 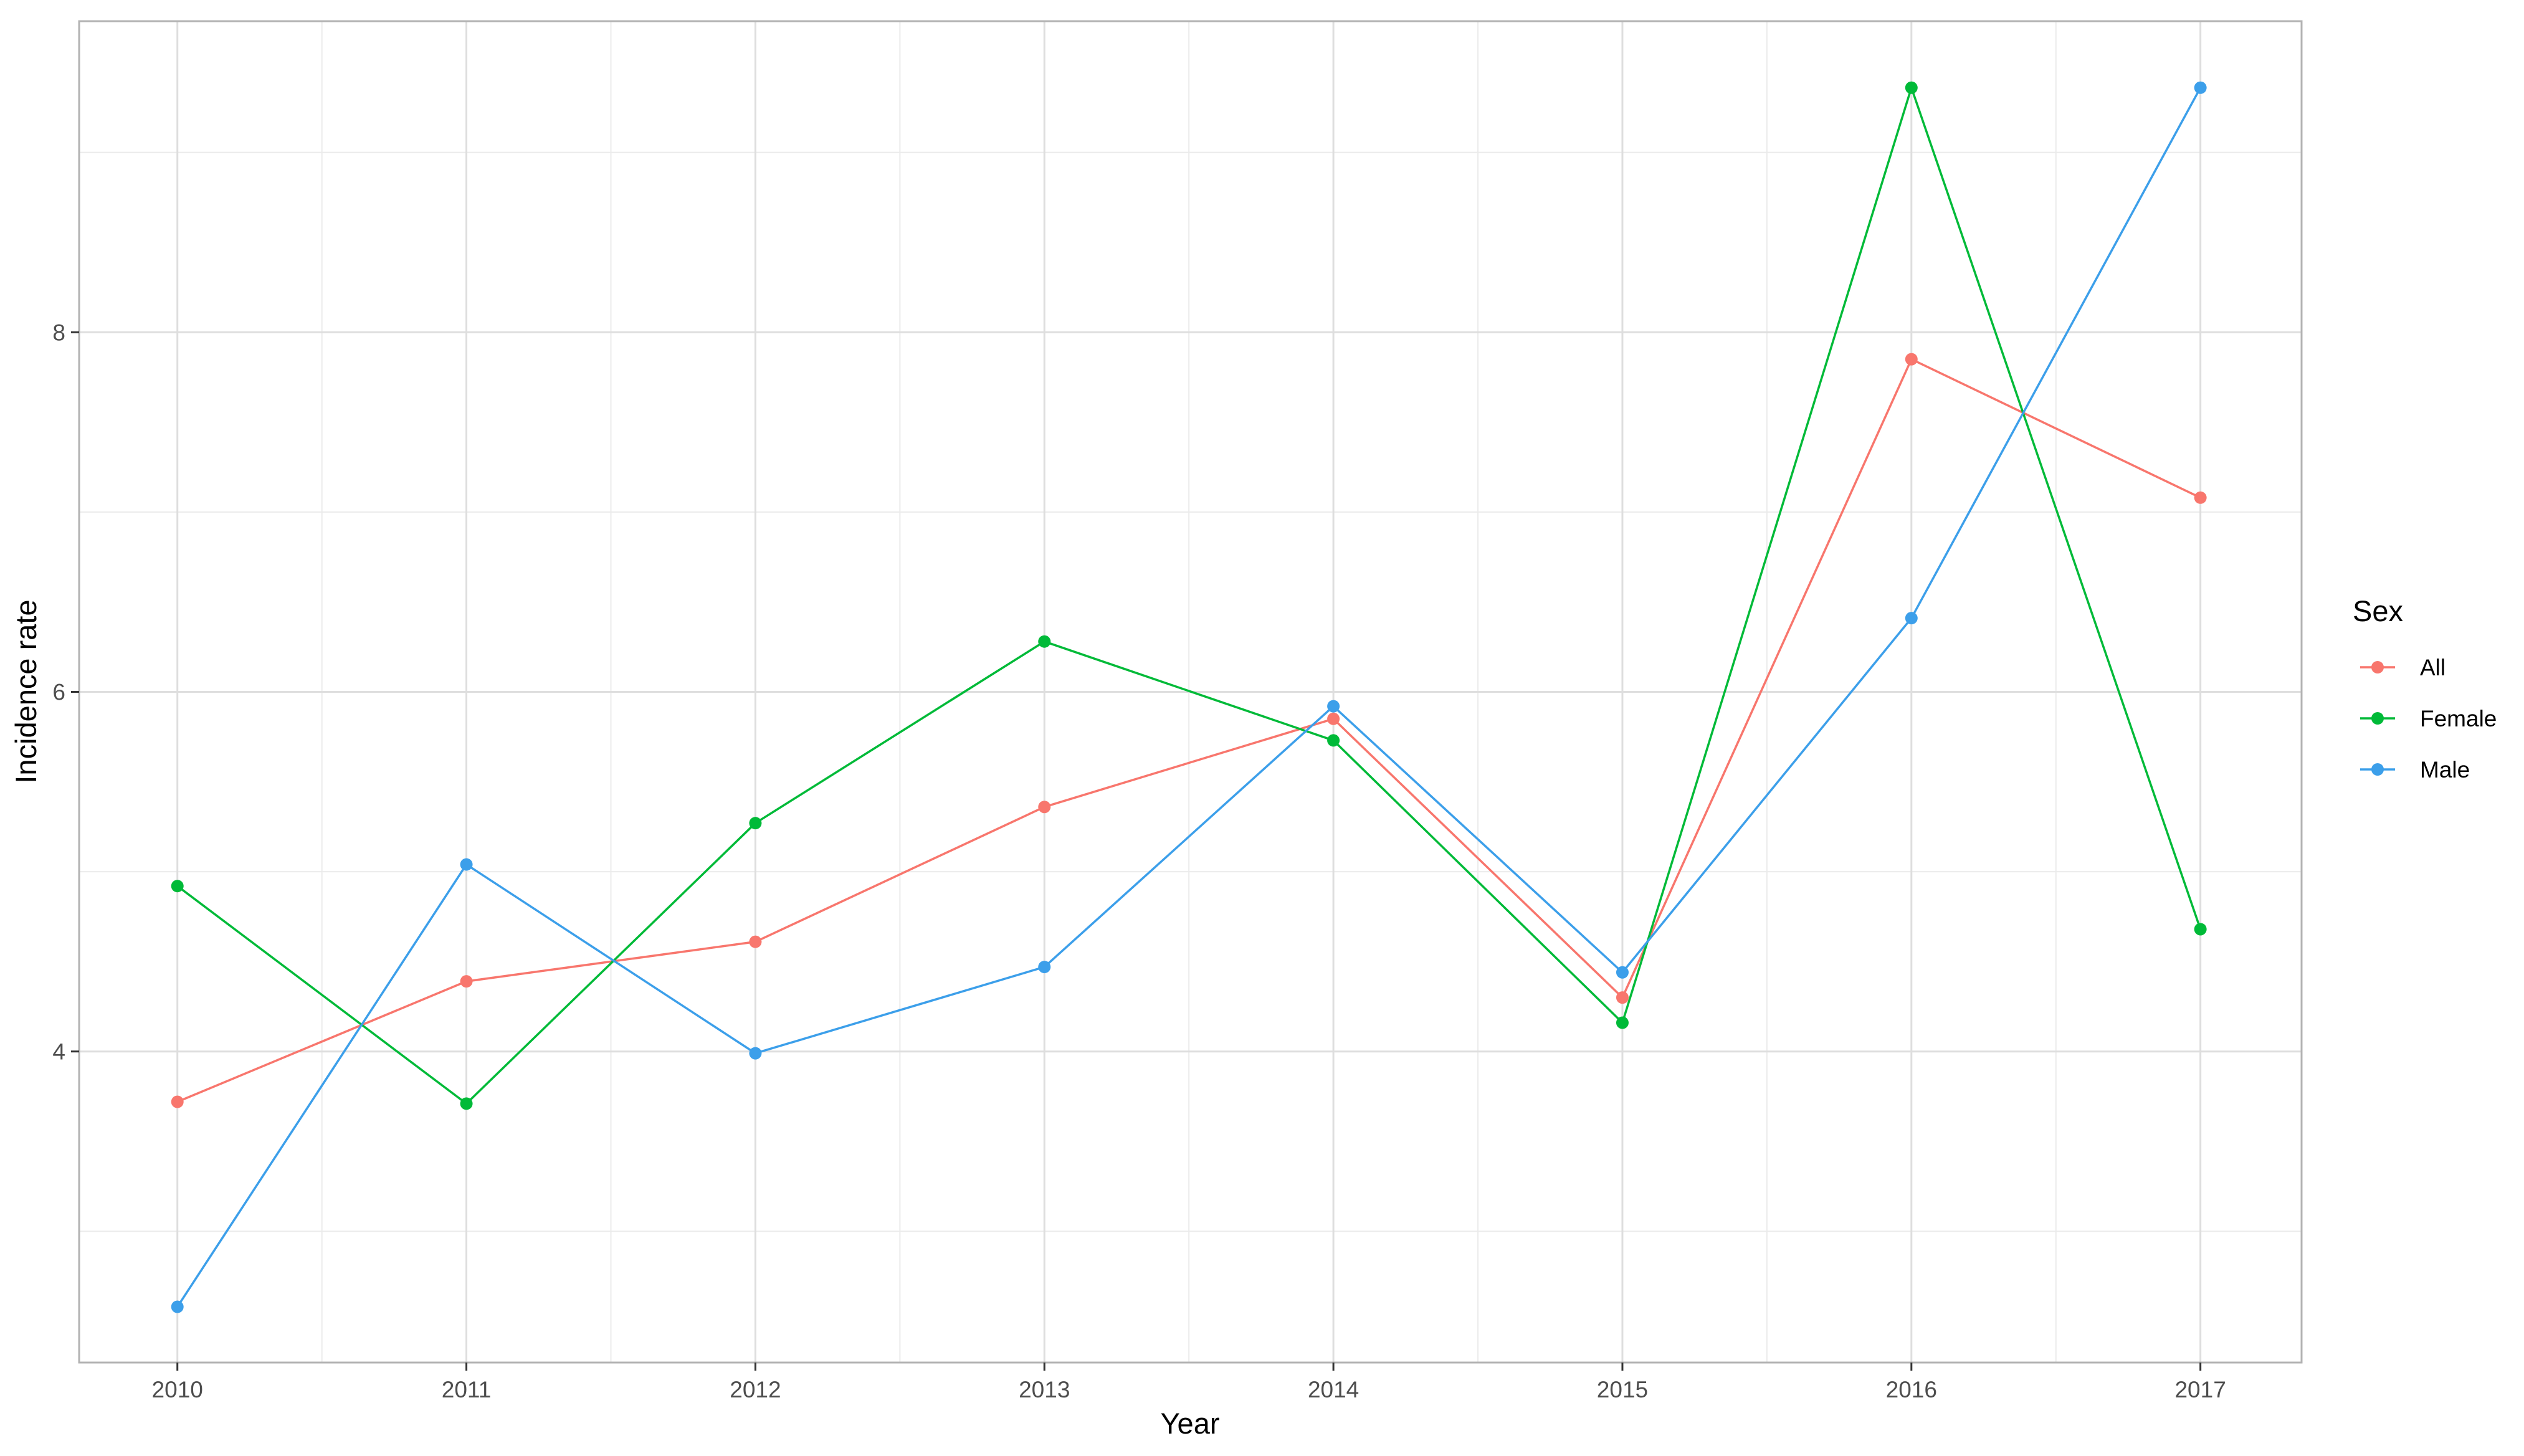 I want to click on legend-title: Sex, so click(x=2378, y=610).